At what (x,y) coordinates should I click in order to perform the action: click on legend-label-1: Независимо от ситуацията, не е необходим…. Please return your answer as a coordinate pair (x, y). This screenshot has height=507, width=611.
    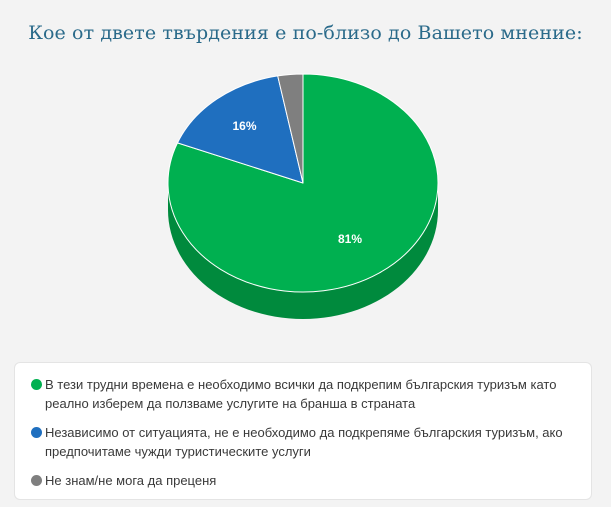
    Looking at the image, I should click on (304, 442).